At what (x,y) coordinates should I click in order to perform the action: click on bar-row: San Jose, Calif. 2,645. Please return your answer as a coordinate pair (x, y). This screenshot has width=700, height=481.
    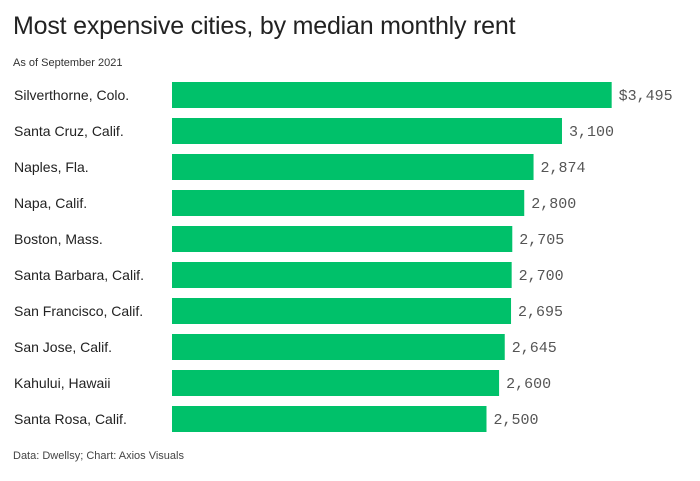
    Looking at the image, I should click on (285, 347).